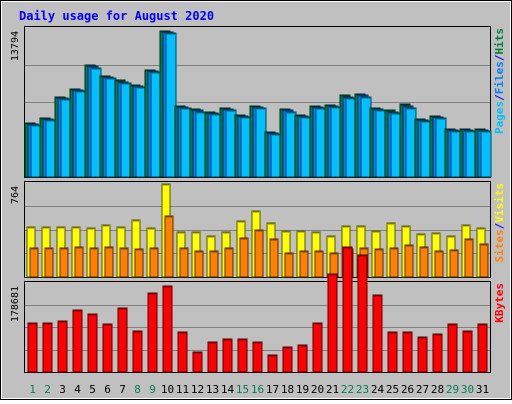 This screenshot has width=512, height=404. I want to click on legend-visits-sites: Sites/Visits, so click(499, 223).